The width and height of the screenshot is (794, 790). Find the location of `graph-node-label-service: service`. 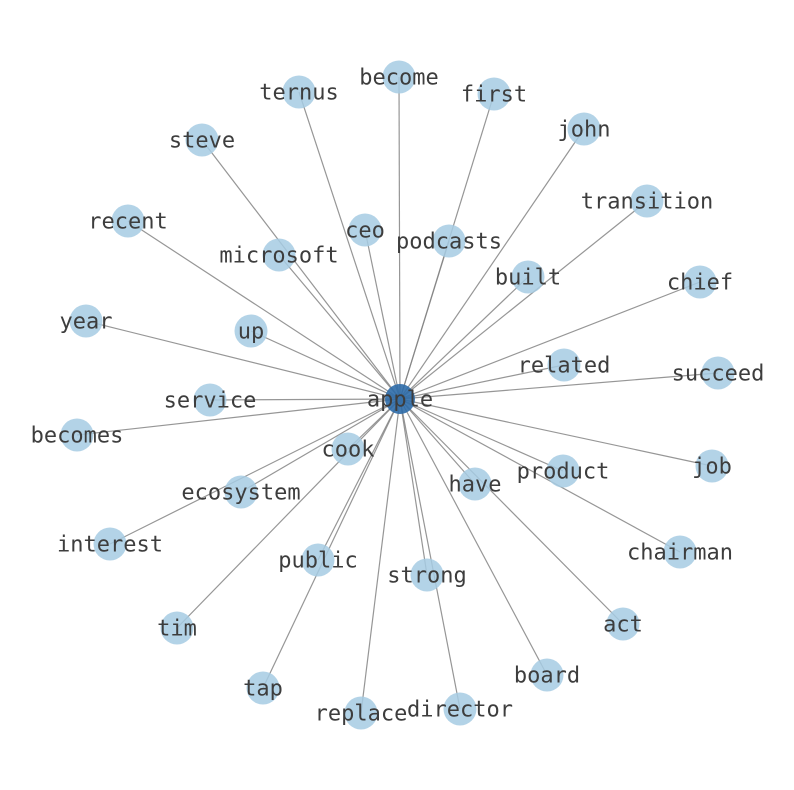

graph-node-label-service: service is located at coordinates (210, 400).